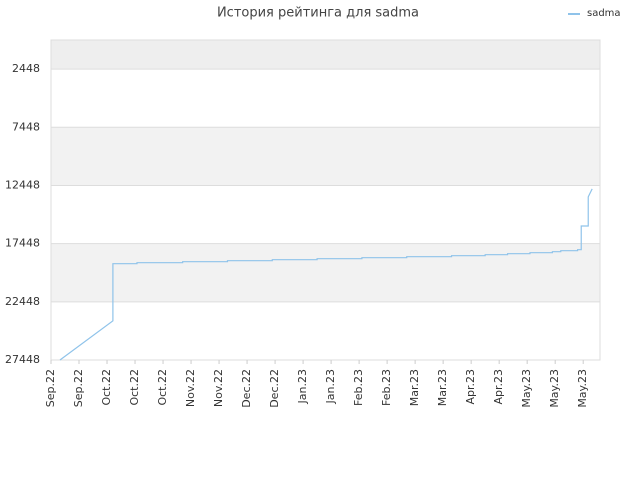  Describe the element at coordinates (26, 126) in the screenshot. I see `y-tick-label: 7448` at that location.